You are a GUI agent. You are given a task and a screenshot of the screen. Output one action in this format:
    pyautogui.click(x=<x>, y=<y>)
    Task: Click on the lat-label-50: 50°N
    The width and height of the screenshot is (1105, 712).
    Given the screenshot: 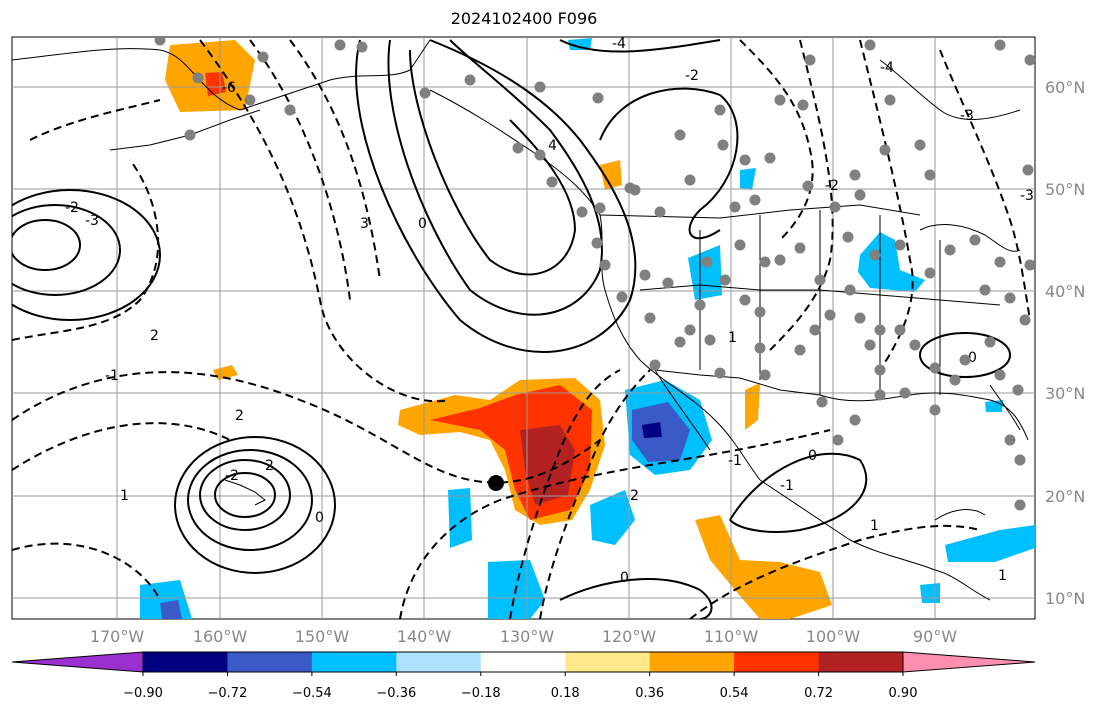 What is the action you would take?
    pyautogui.click(x=1065, y=189)
    